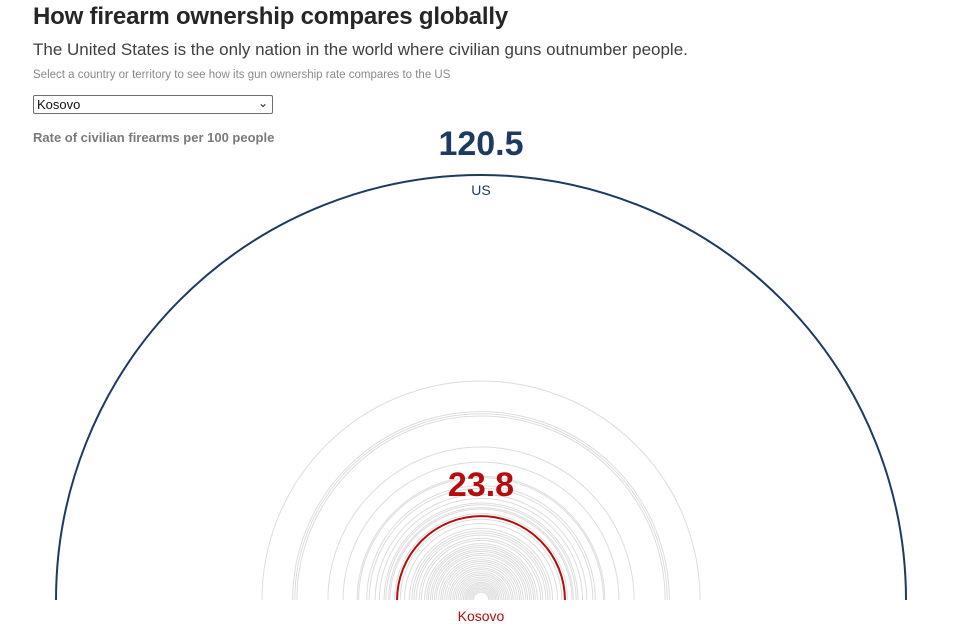  I want to click on selected-value-label: 23.8, so click(481, 485).